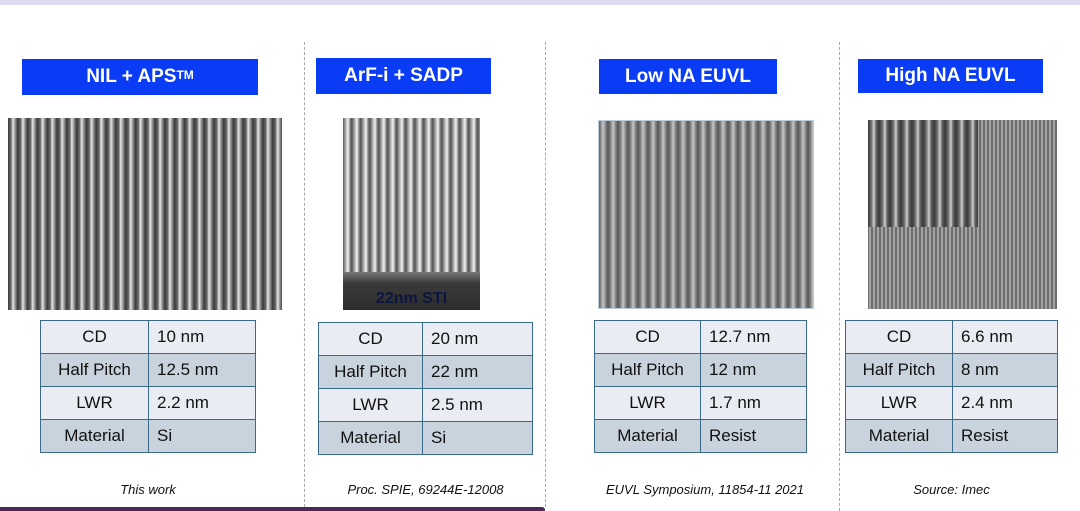 This screenshot has width=1080, height=511. Describe the element at coordinates (688, 76) in the screenshot. I see `panel-title-low-na: Low NA EUVL` at that location.